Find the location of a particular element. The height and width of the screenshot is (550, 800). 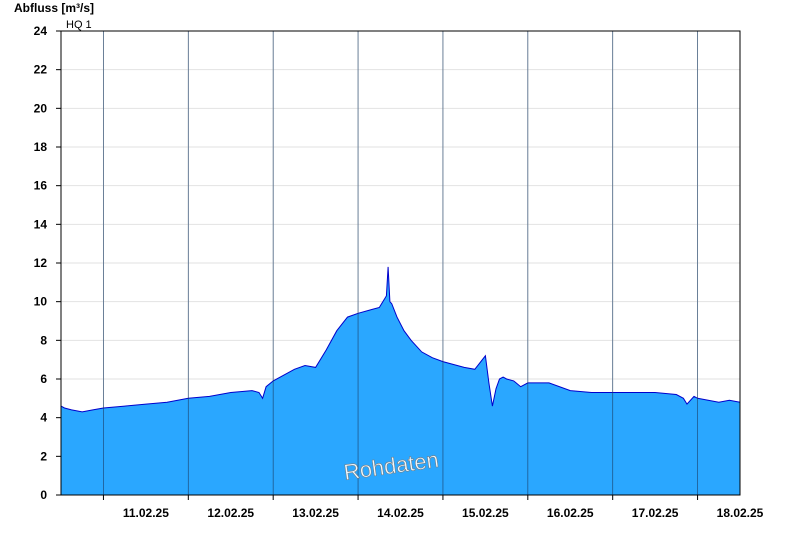

y-tick-label: 18 is located at coordinates (41, 147).